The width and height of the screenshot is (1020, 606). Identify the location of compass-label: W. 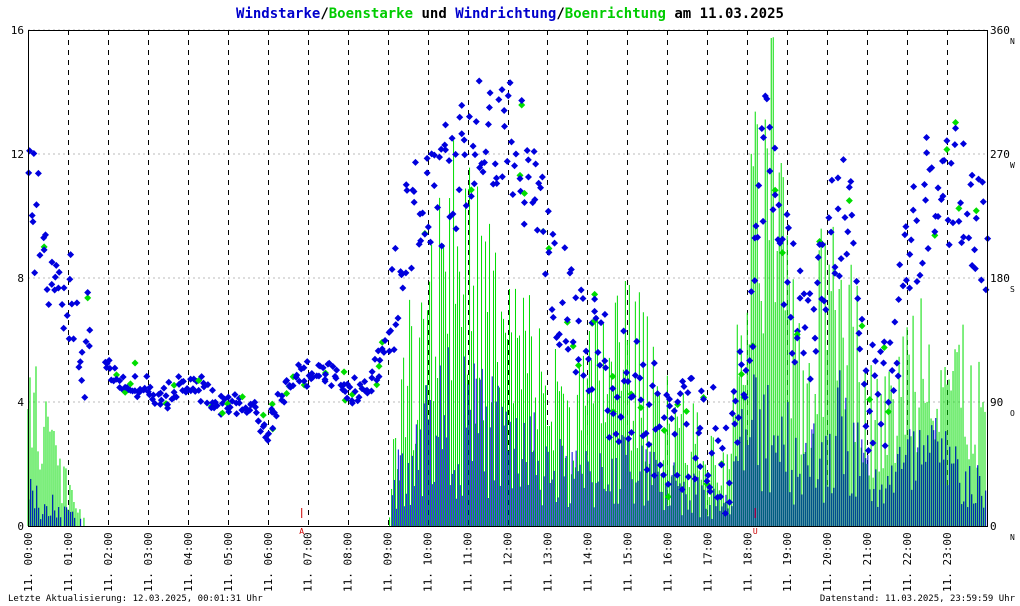
(1012, 165).